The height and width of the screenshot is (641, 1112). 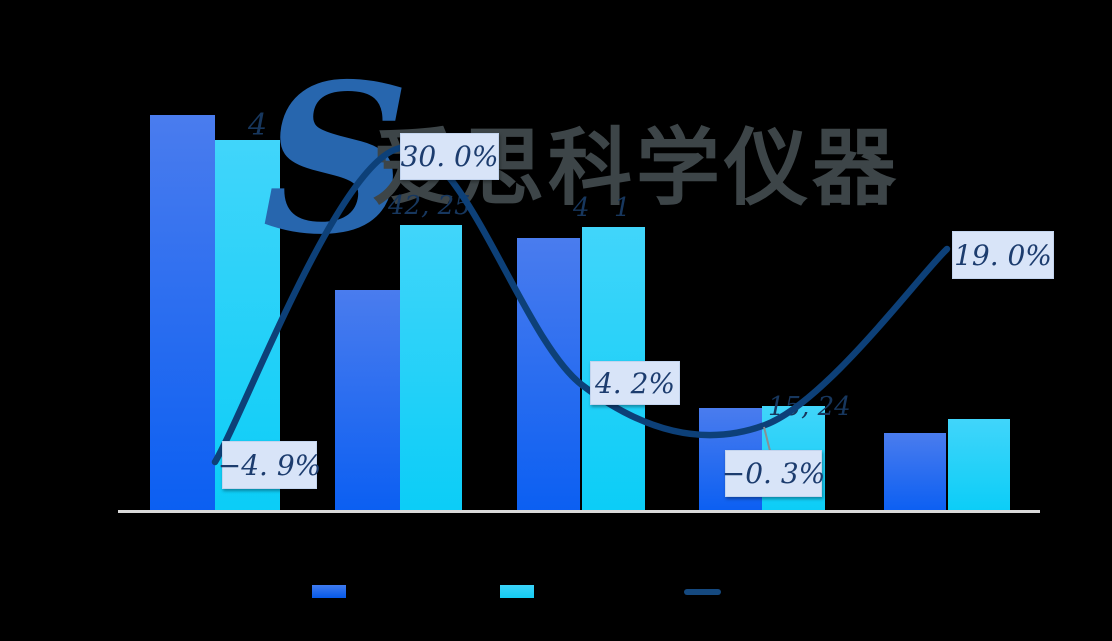 I want to click on pct-label-group2: 30. 0%, so click(x=449, y=156).